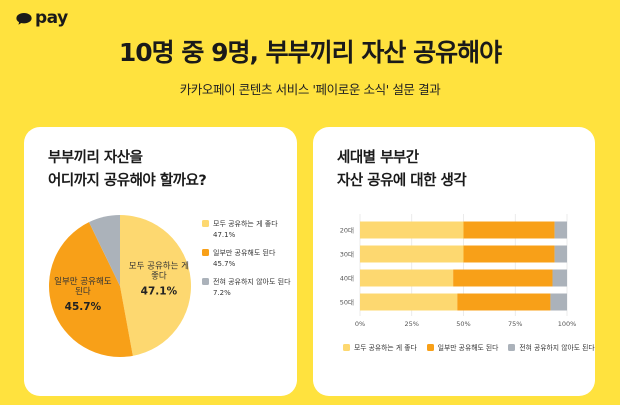 Image resolution: width=620 pixels, height=405 pixels. What do you see at coordinates (378, 158) in the screenshot?
I see `bar-card-heading-line1: 세대별 부부간` at bounding box center [378, 158].